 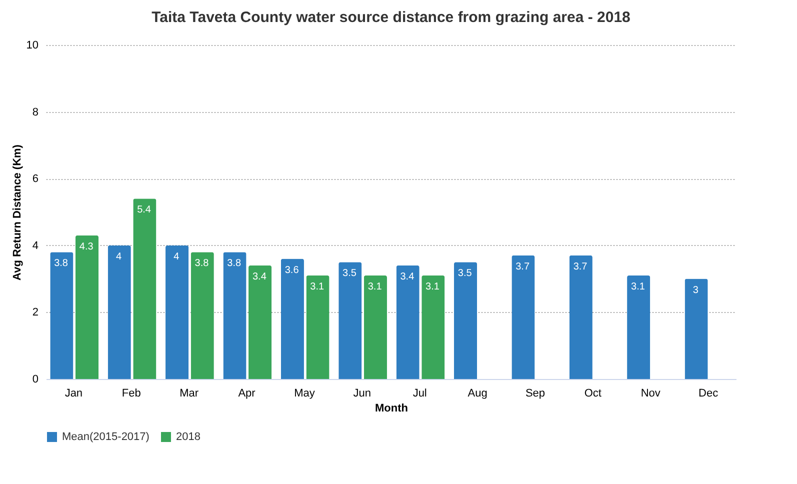 What do you see at coordinates (35, 112) in the screenshot?
I see `y-tick-label: 8` at bounding box center [35, 112].